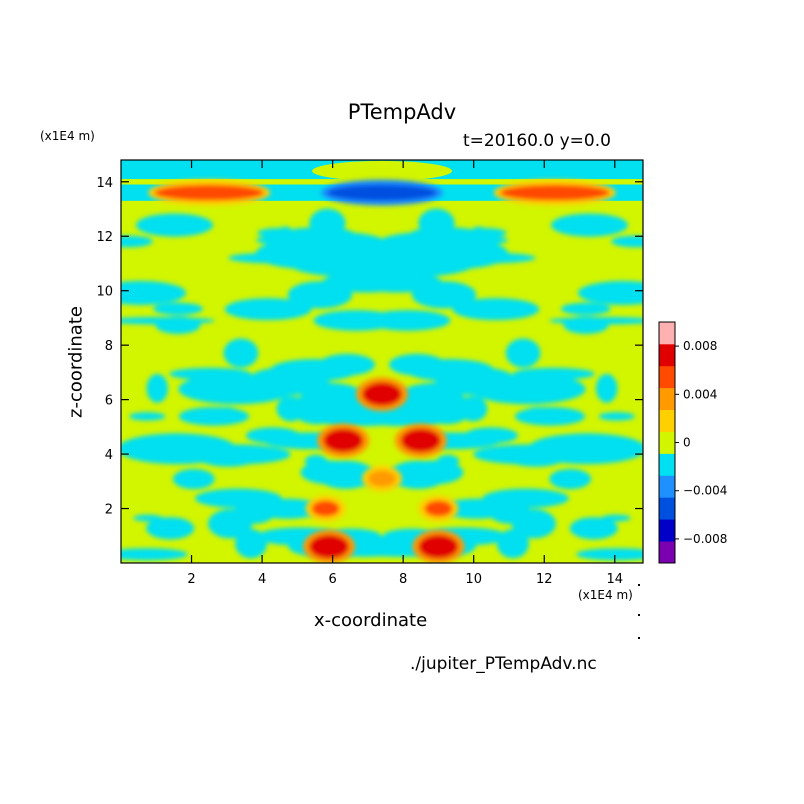 Image resolution: width=804 pixels, height=804 pixels. I want to click on colorbar-tick-label: 0, so click(687, 443).